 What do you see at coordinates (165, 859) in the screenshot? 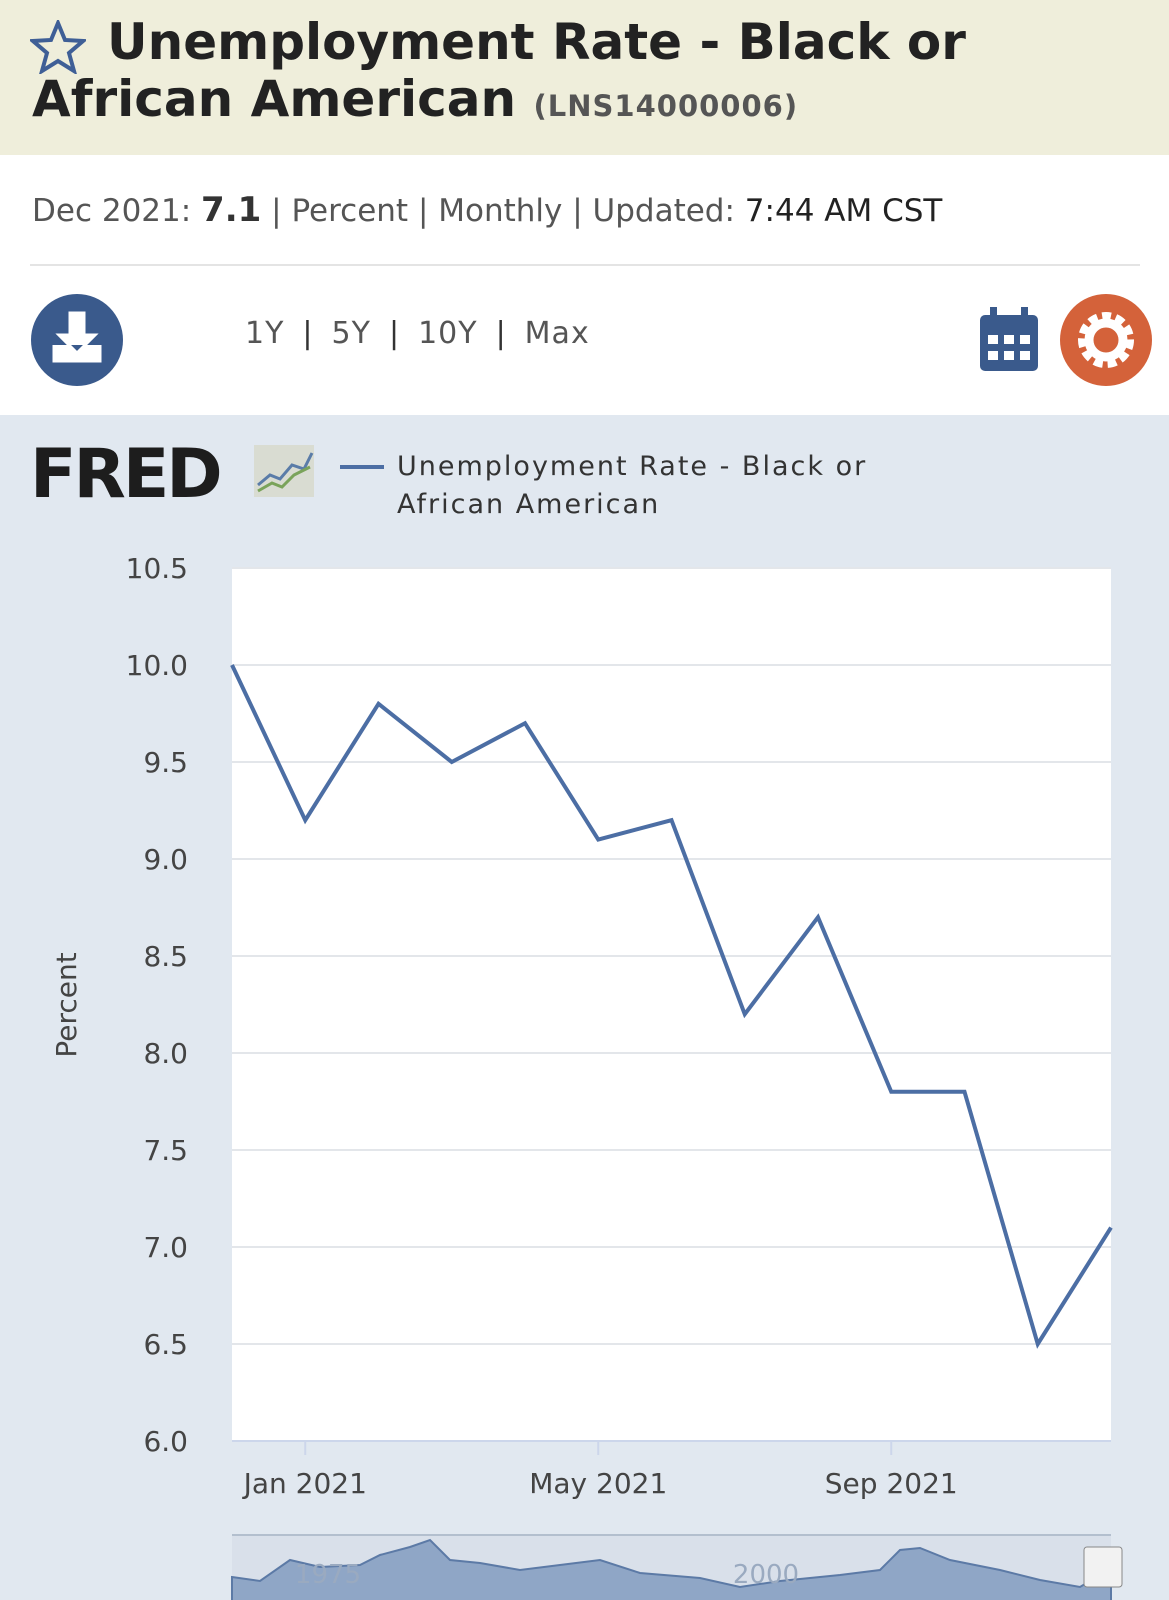
I see `y-tick-label: 9.0` at bounding box center [165, 859].